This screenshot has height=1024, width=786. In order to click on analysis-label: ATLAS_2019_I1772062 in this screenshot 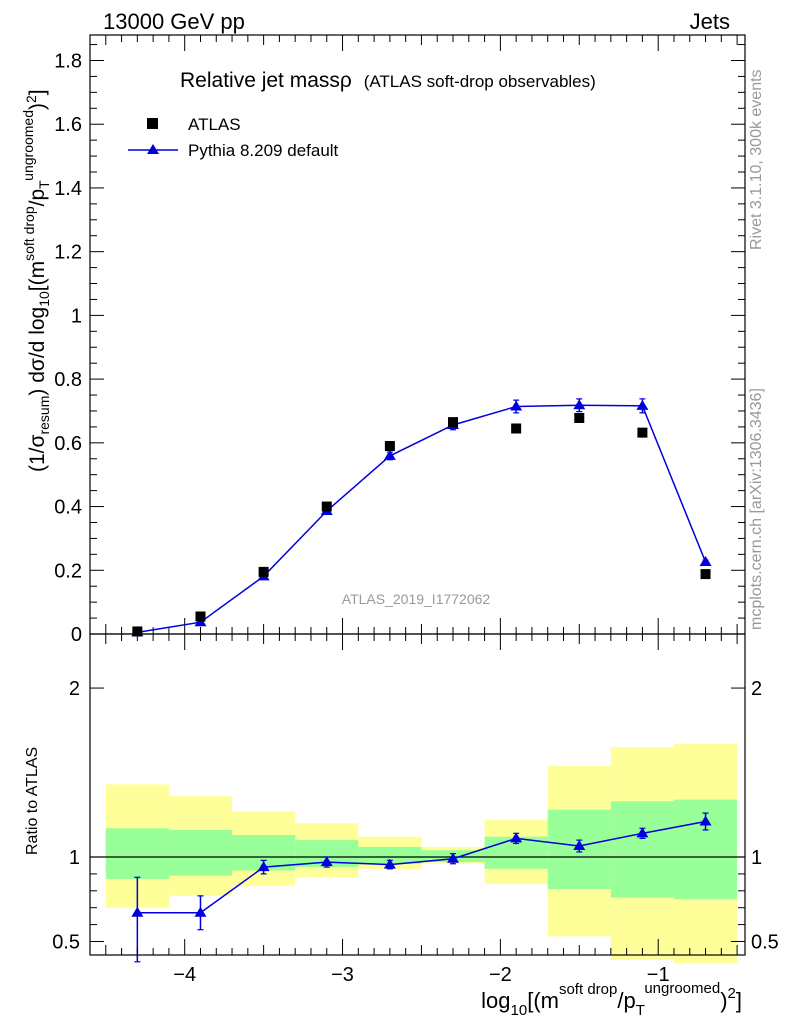, I will do `click(416, 599)`.